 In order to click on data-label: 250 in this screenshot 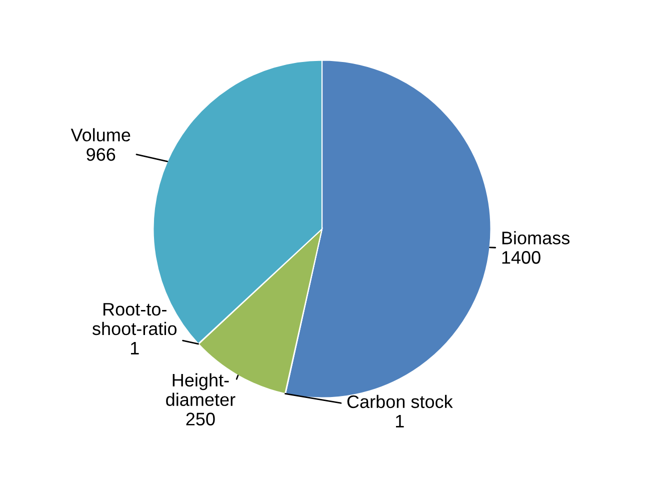, I will do `click(200, 419)`.